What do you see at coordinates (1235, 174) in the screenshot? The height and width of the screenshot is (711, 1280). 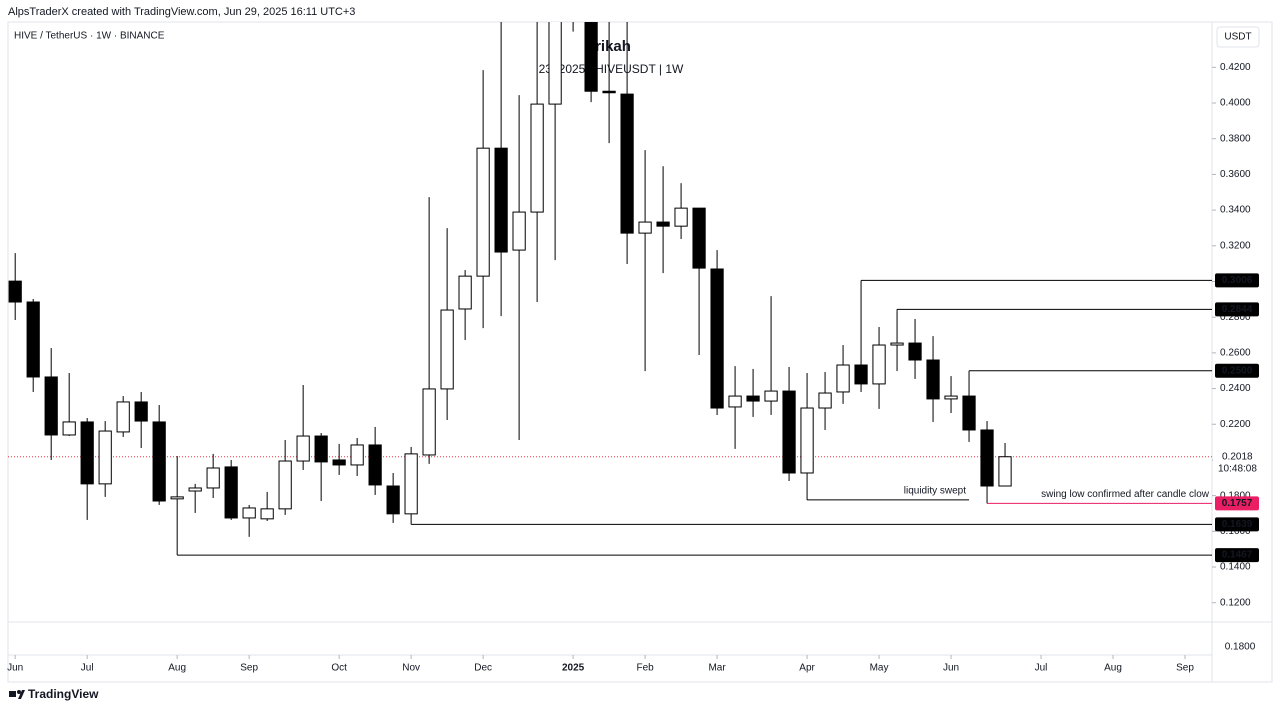 I see `y-tick-label: 0.3600` at bounding box center [1235, 174].